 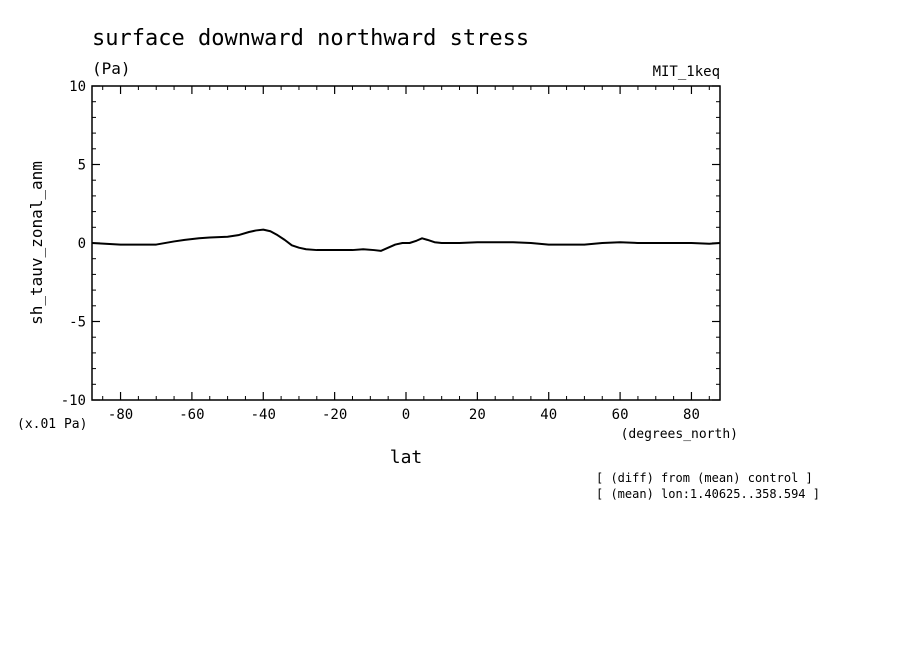 I want to click on x-axis-title: lat, so click(x=406, y=457).